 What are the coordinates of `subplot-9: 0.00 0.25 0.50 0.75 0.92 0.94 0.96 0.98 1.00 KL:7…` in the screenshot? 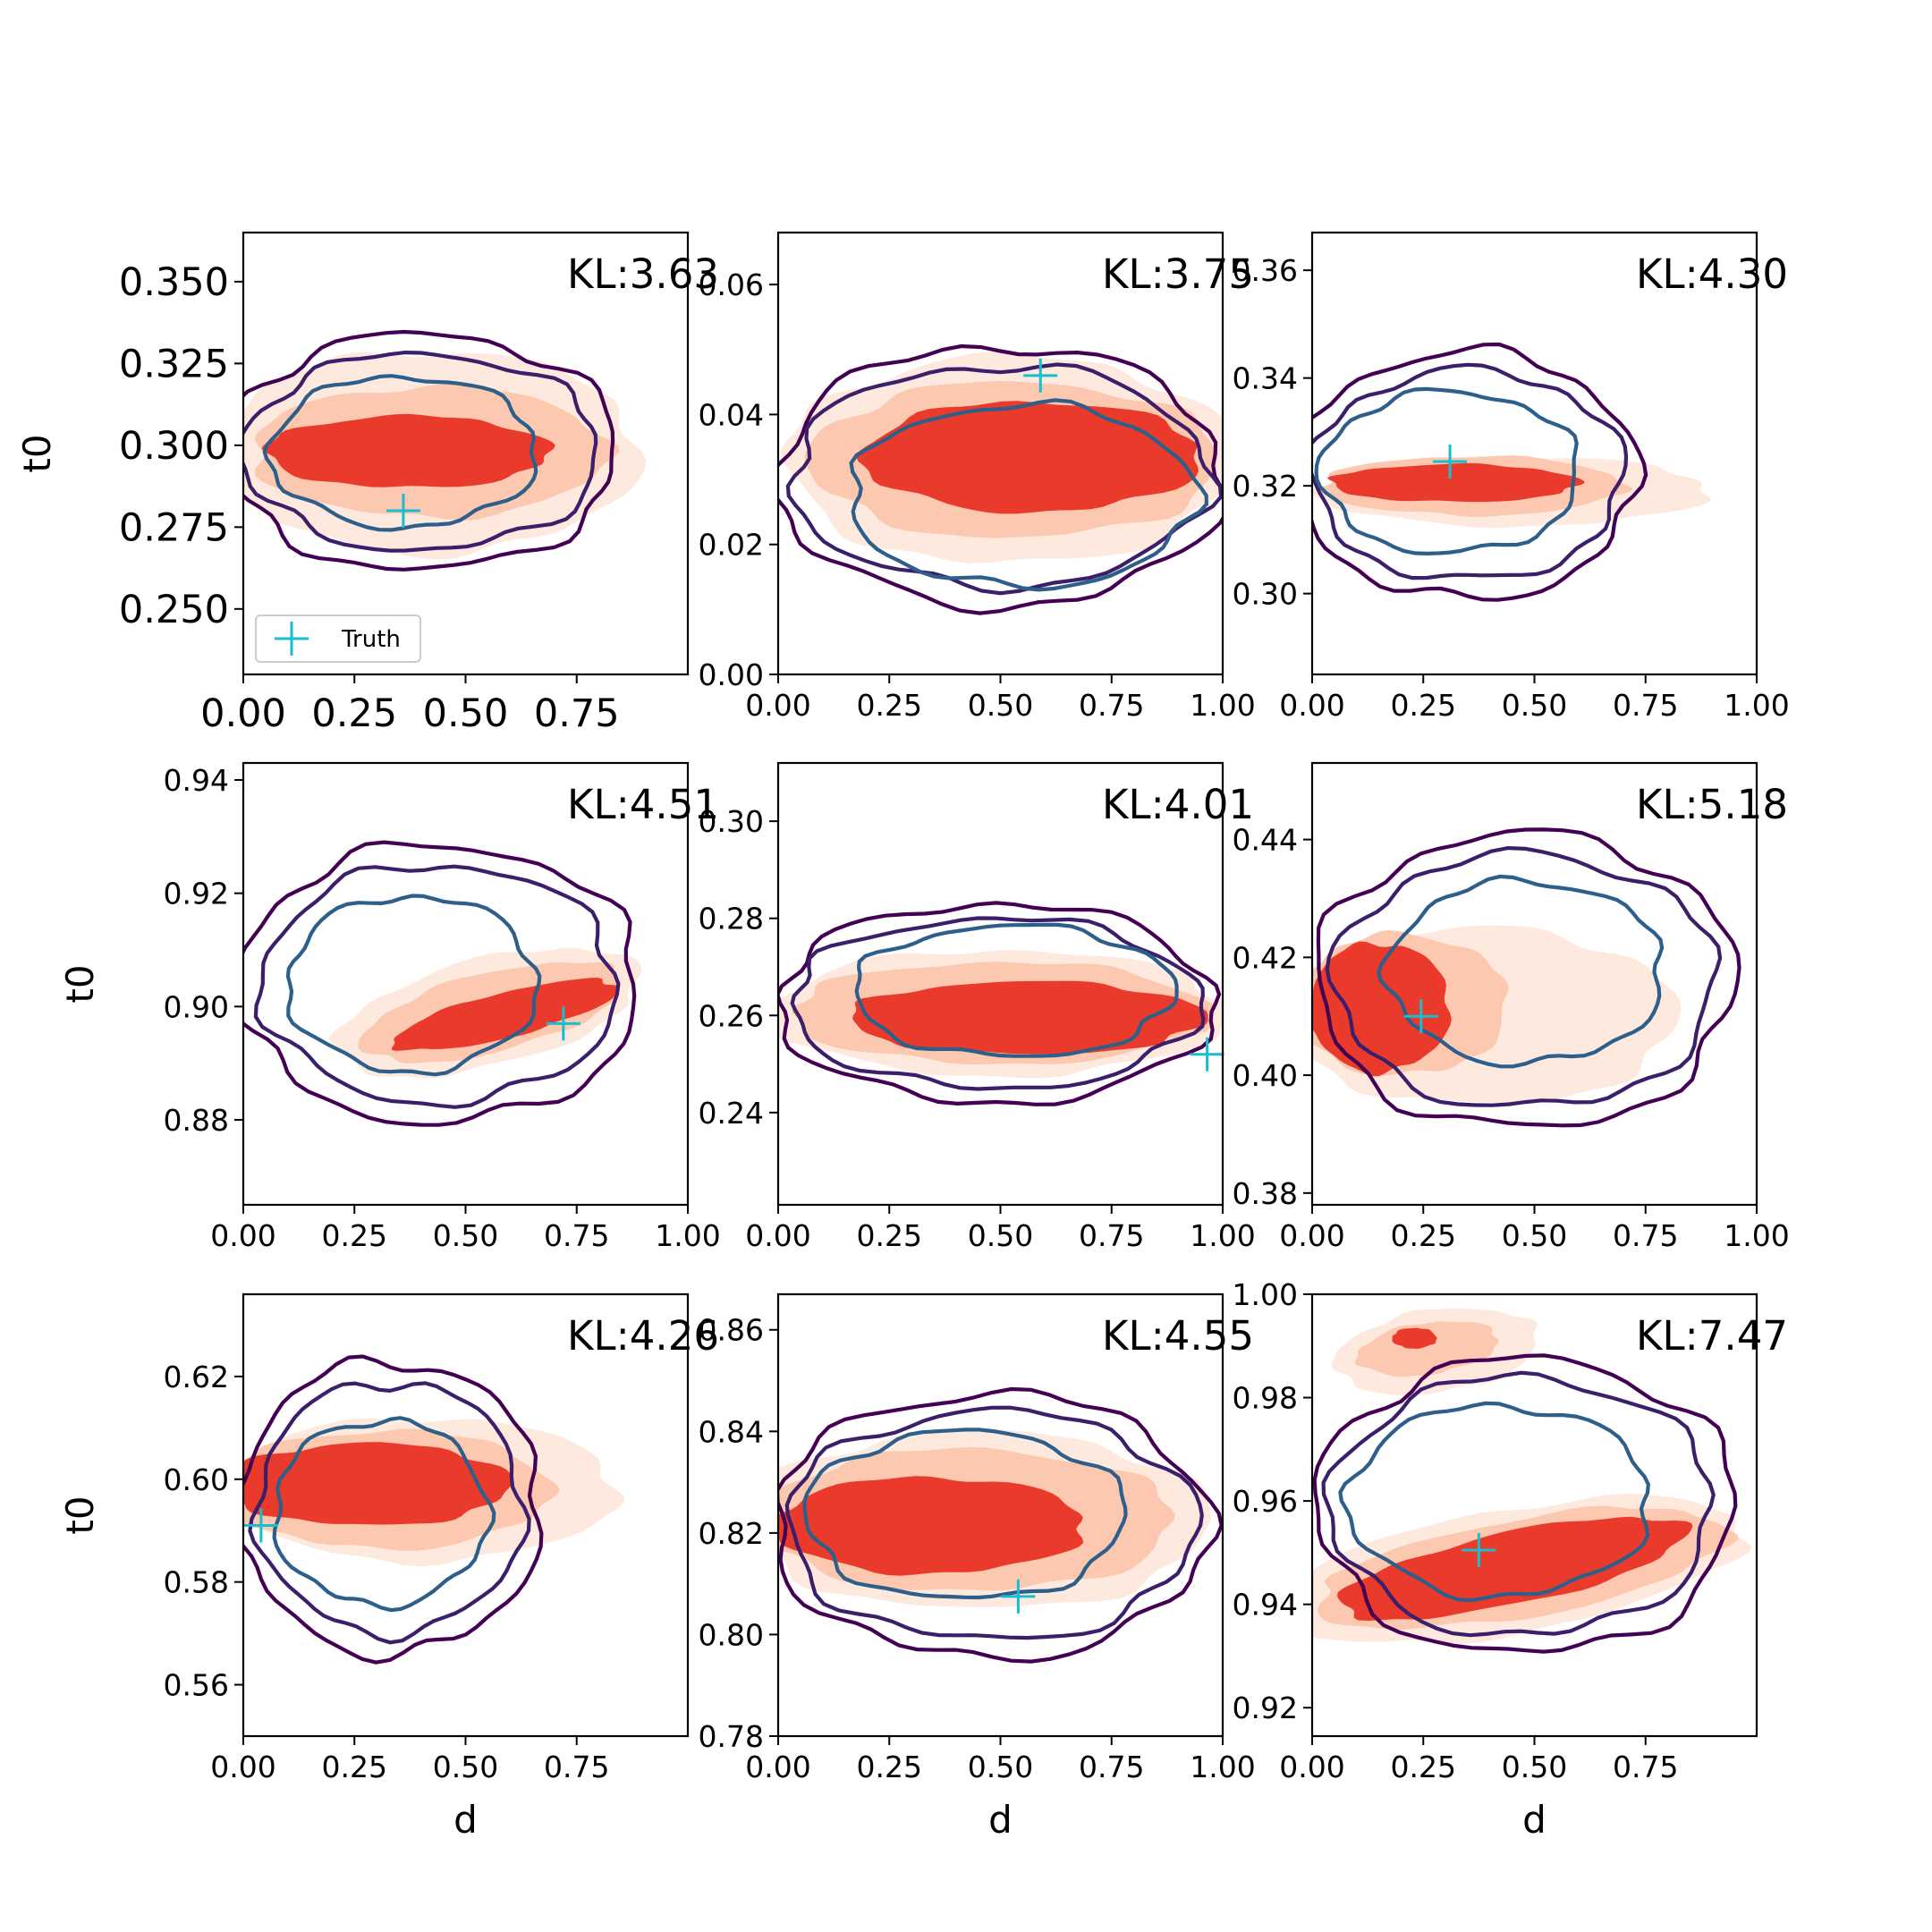 It's located at (1510, 1559).